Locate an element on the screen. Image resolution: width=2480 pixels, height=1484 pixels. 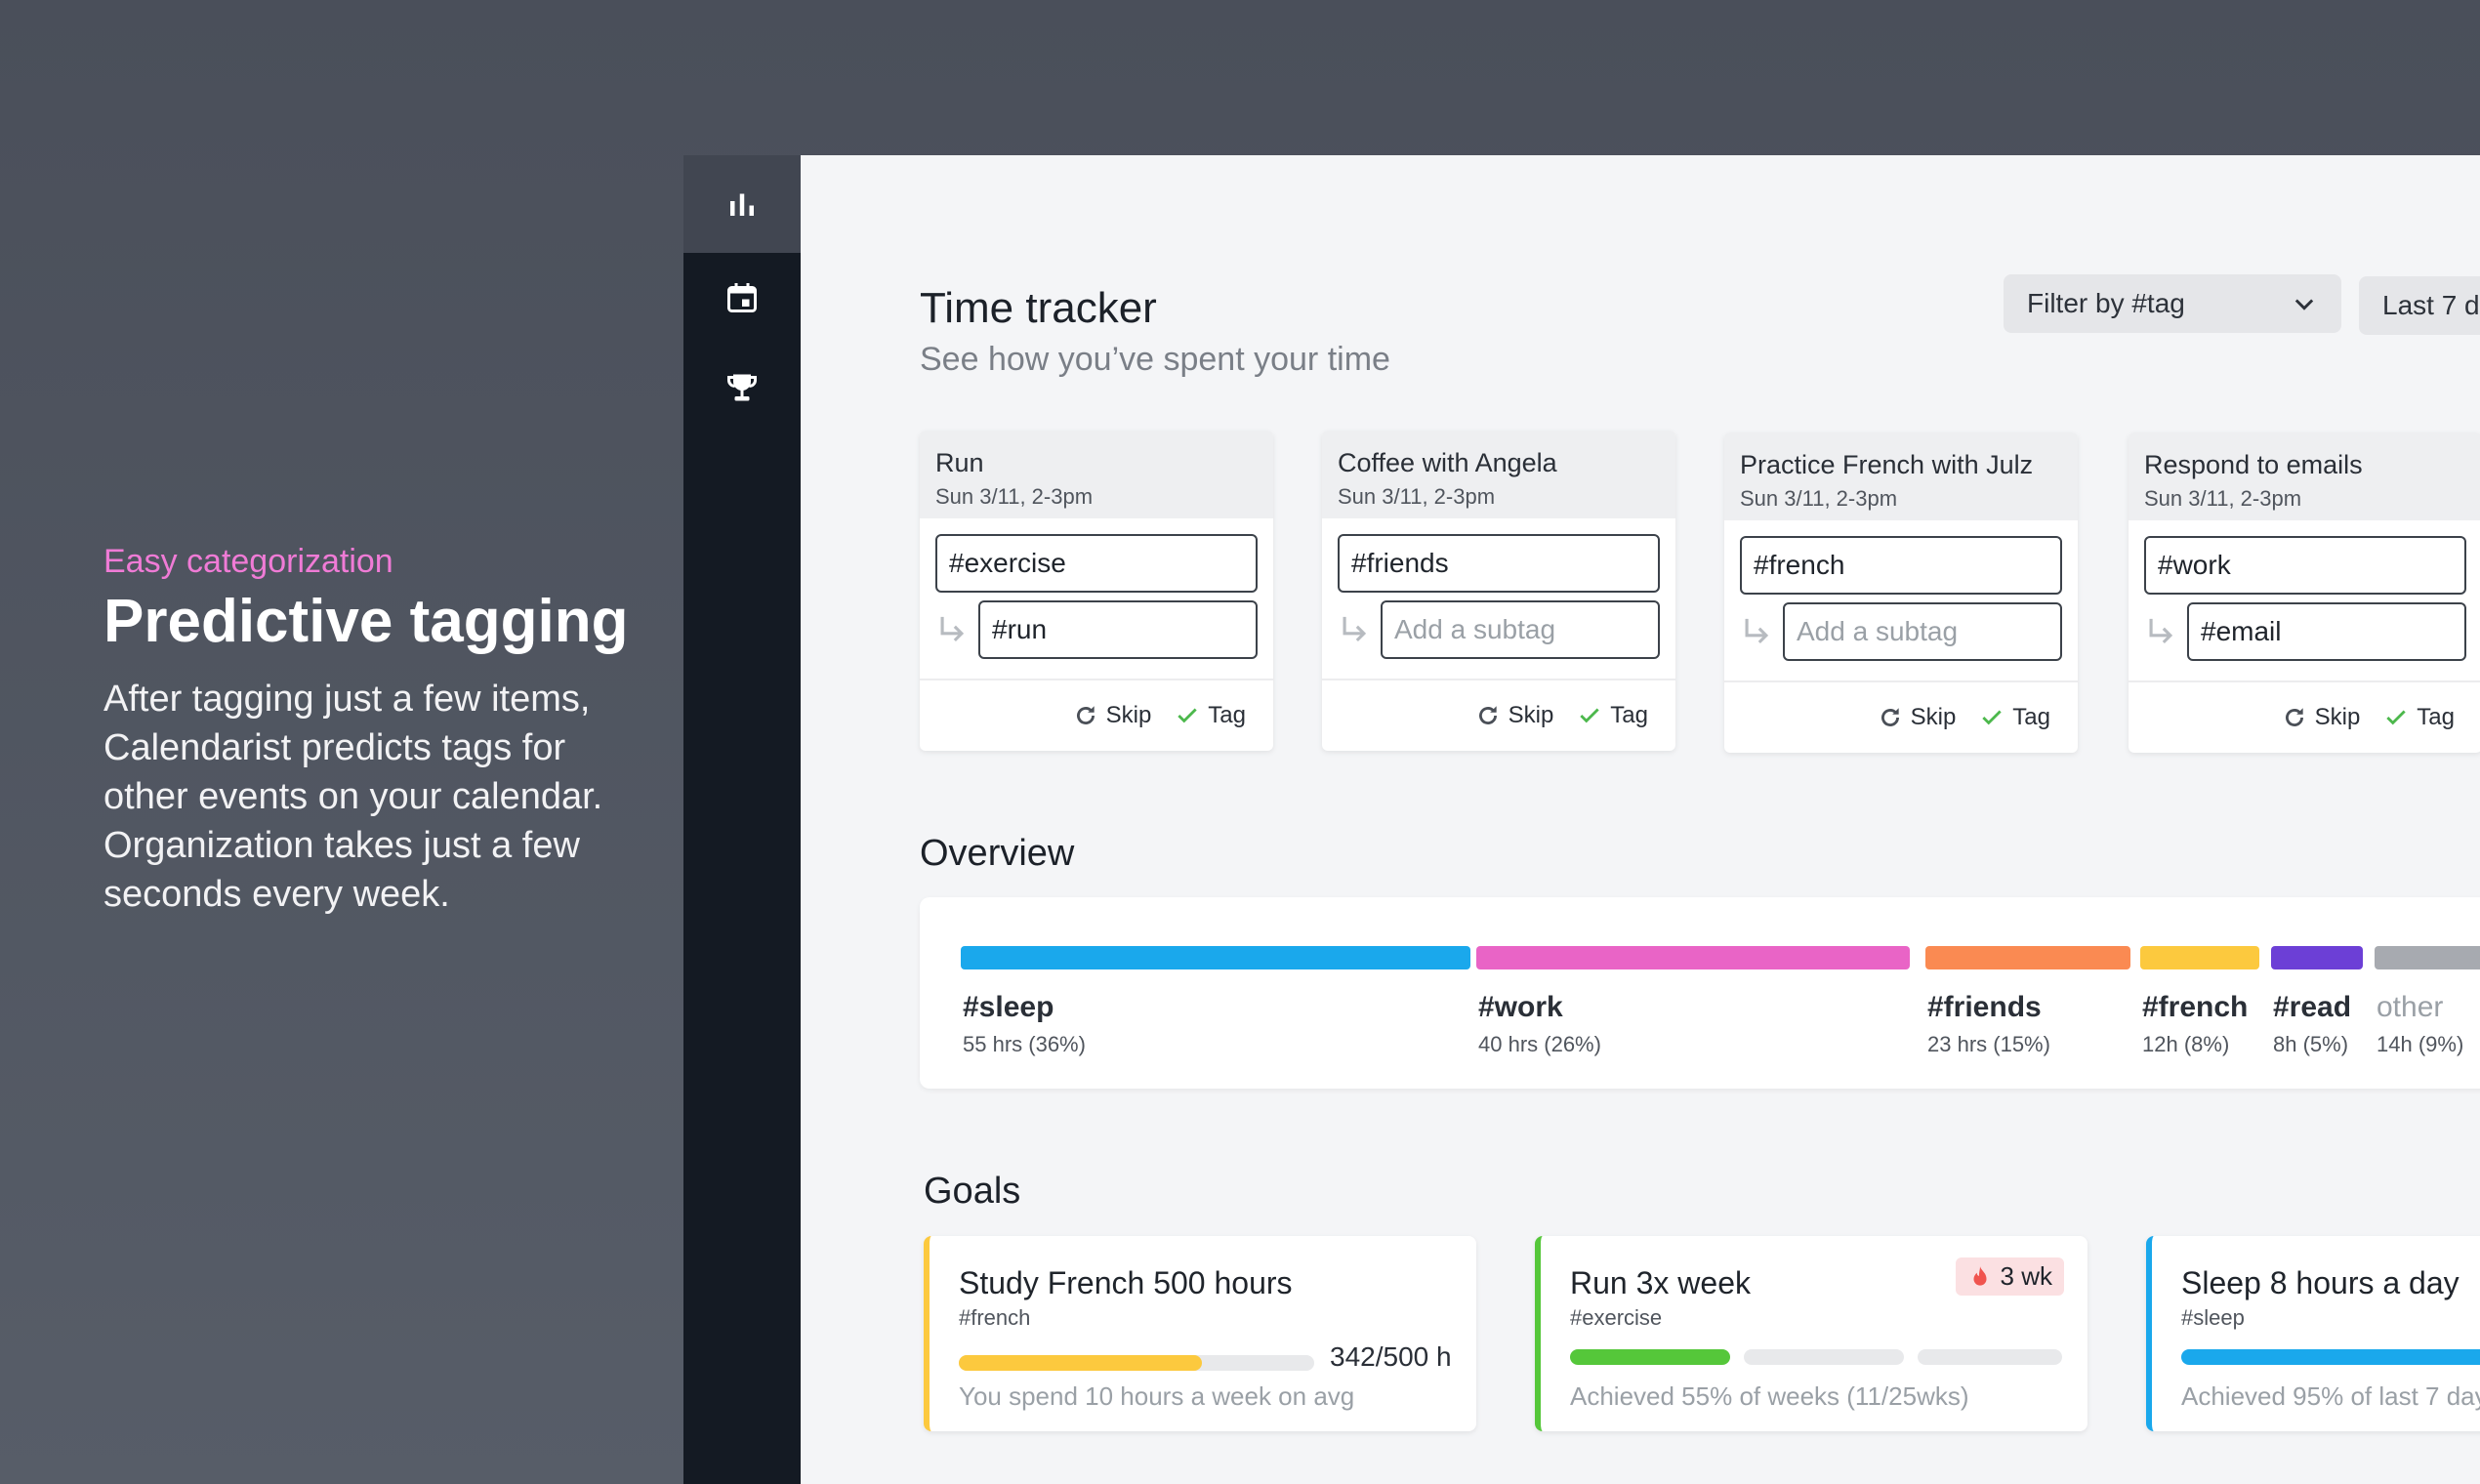
tag-filter-dropdown: Filter by #tag is located at coordinates (2172, 304).